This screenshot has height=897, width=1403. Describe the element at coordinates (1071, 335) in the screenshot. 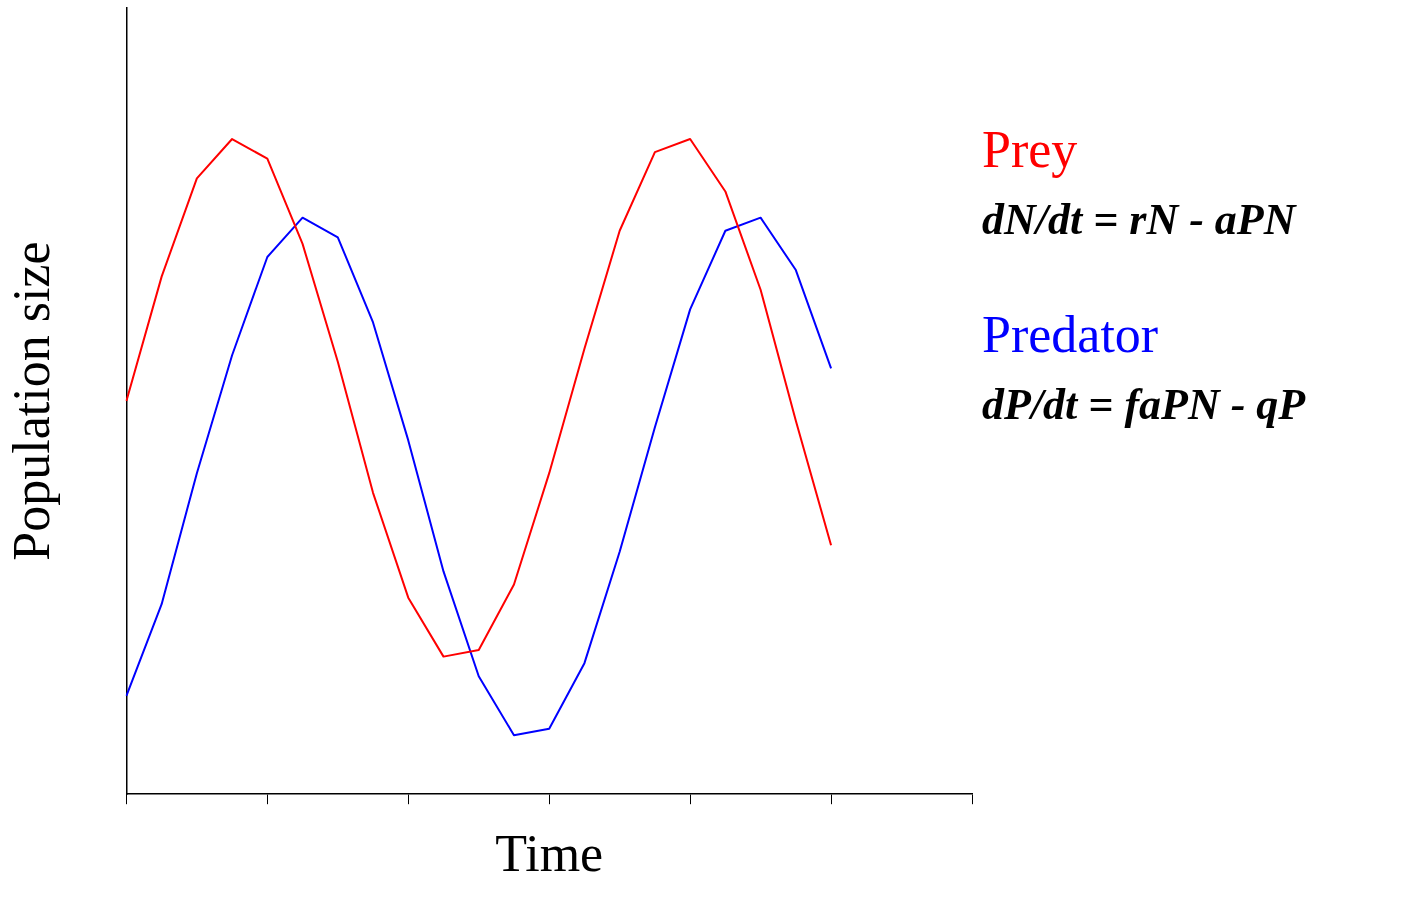

I see `text: Predator` at that location.